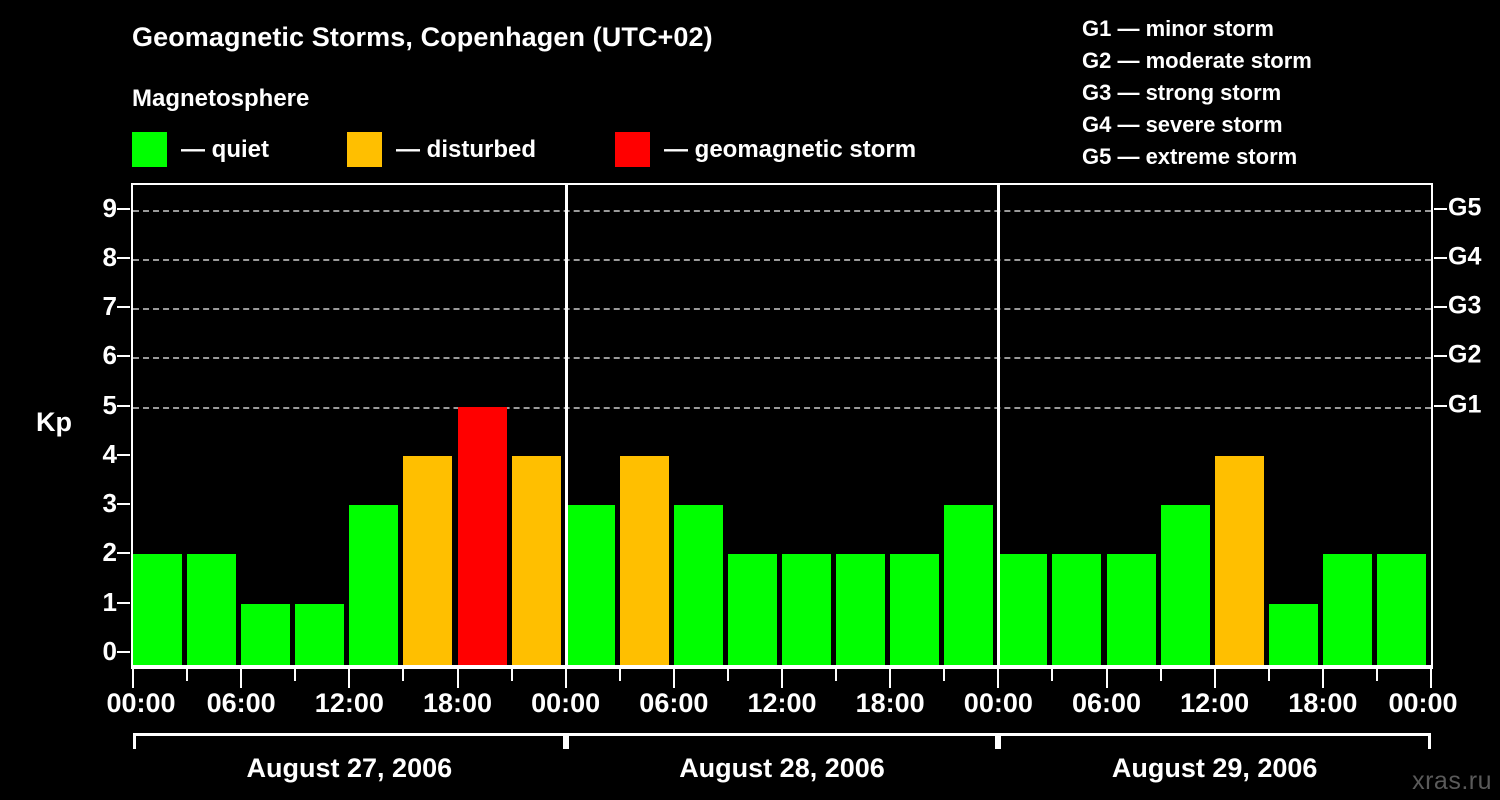 This screenshot has width=1500, height=800. What do you see at coordinates (86, 425) in the screenshot?
I see `y-axis-labels: 0 1 2 3 4 5 6 7 8 9` at bounding box center [86, 425].